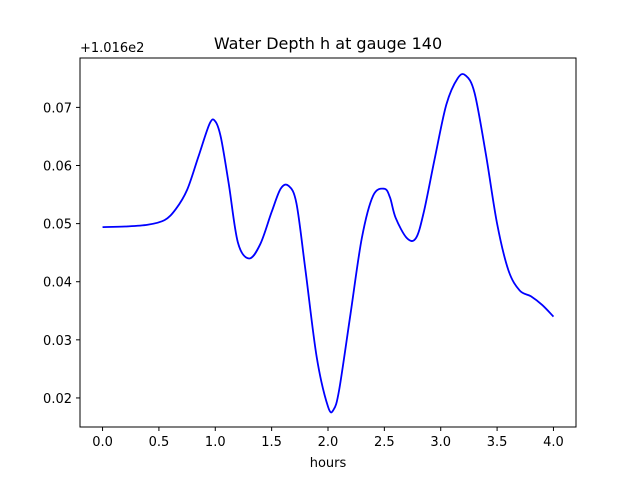  Describe the element at coordinates (57, 167) in the screenshot. I see `y-tick-label: 0.06` at that location.